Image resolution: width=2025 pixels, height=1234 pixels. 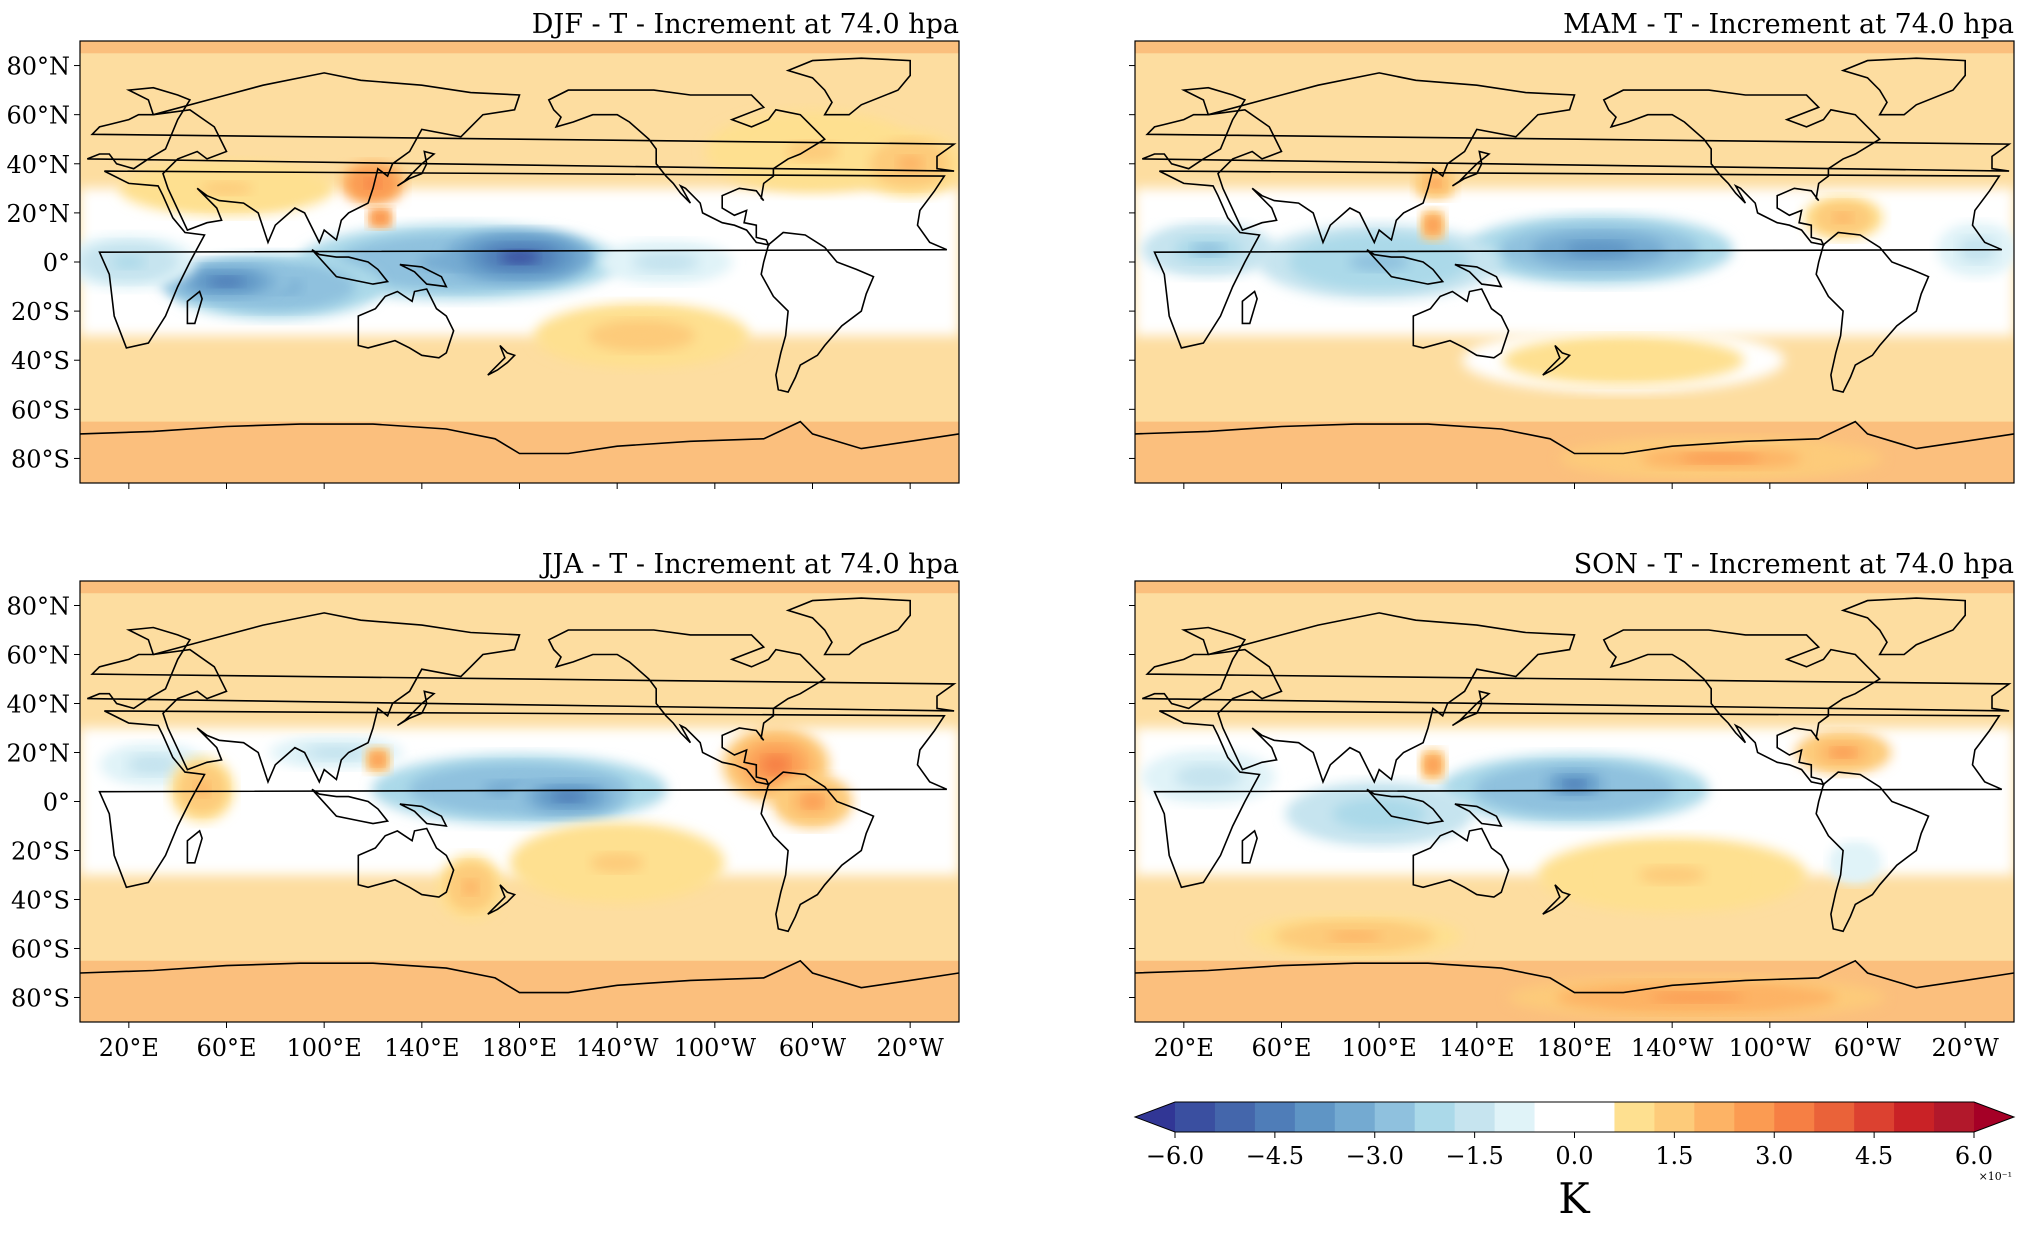 I want to click on panel-title-son: SON - T - Increment at 74.0 hpa, so click(x=1794, y=564).